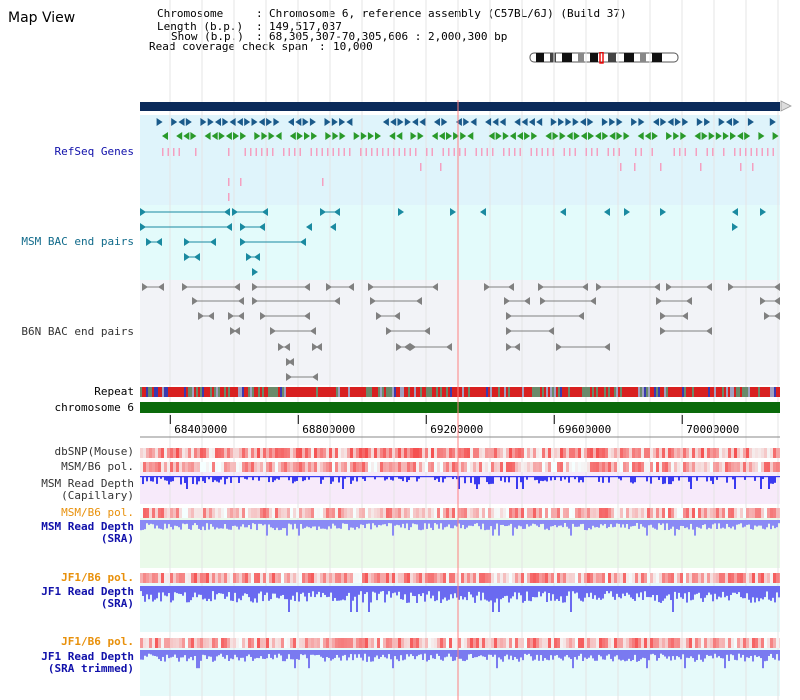  Describe the element at coordinates (605, 58) in the screenshot. I see `chromosome-ideogram` at that location.